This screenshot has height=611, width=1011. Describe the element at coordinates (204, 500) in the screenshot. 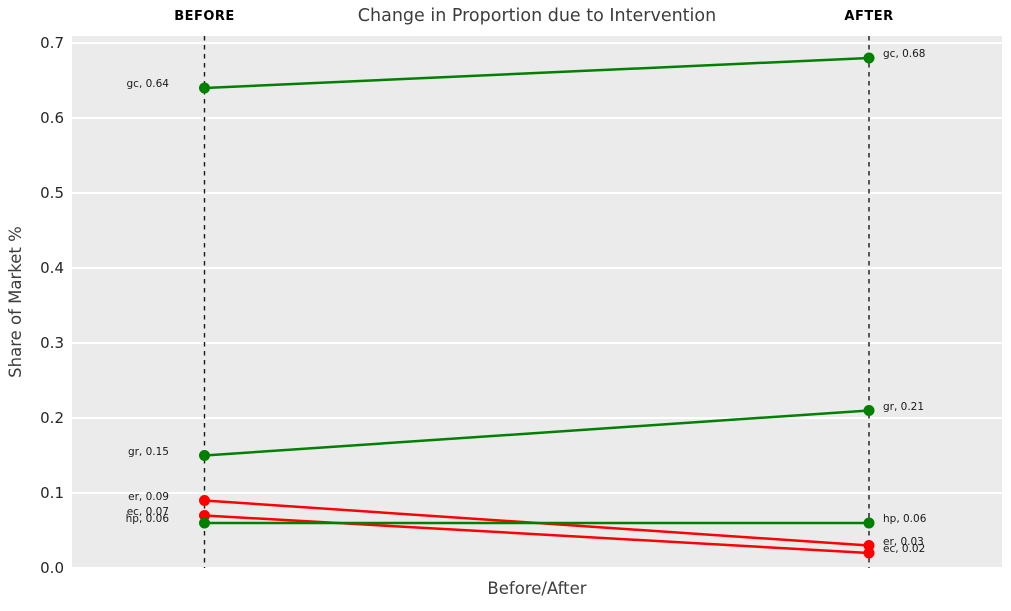

I see `data-point-er-before` at that location.